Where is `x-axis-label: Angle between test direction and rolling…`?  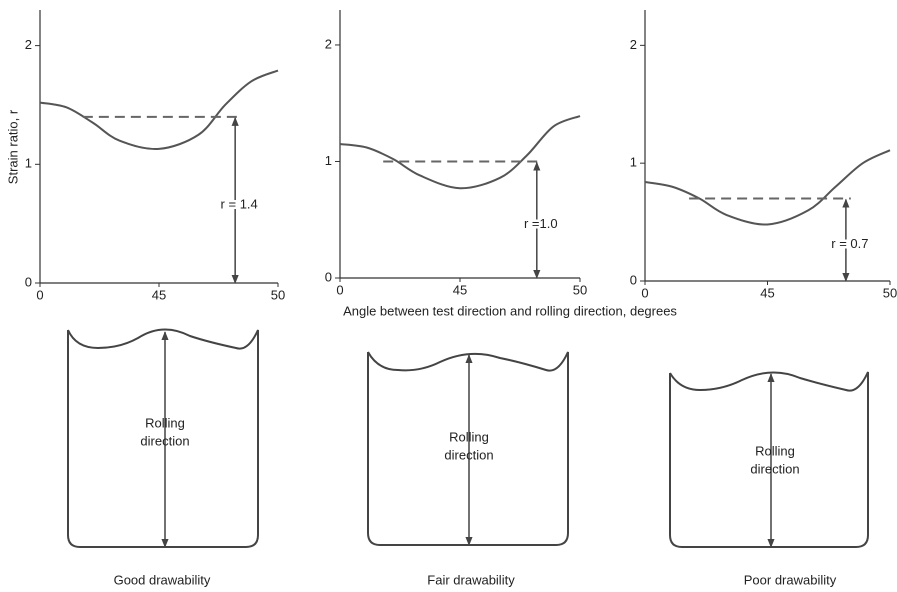
x-axis-label: Angle between test direction and rolling… is located at coordinates (510, 310).